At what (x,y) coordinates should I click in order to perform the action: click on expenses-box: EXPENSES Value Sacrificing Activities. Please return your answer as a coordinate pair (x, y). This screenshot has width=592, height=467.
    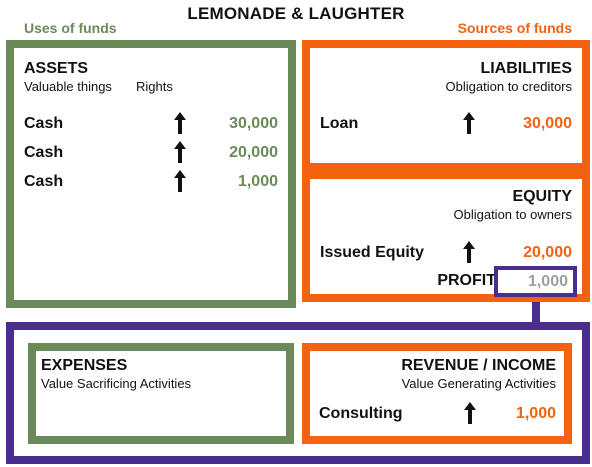
    Looking at the image, I should click on (161, 393).